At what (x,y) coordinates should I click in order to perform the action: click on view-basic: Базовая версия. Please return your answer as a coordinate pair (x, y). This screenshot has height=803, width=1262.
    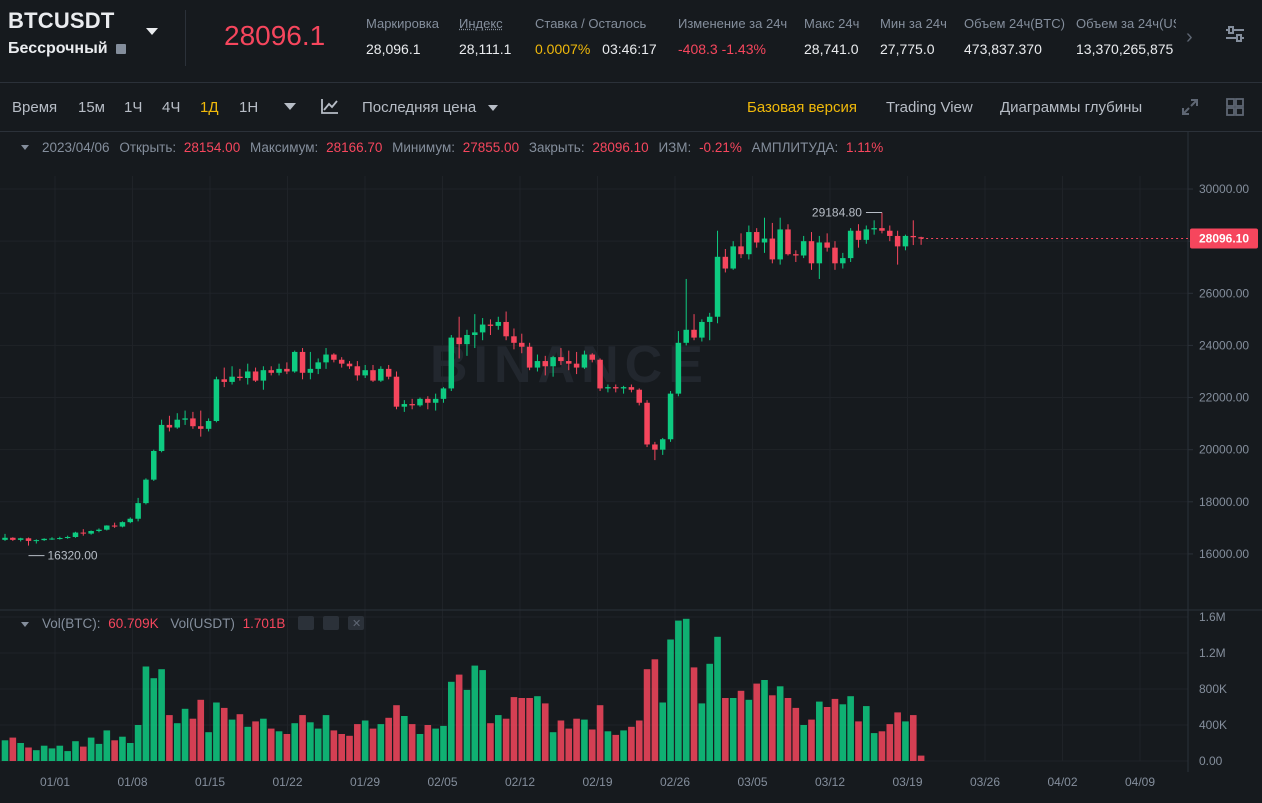
    Looking at the image, I should click on (802, 107).